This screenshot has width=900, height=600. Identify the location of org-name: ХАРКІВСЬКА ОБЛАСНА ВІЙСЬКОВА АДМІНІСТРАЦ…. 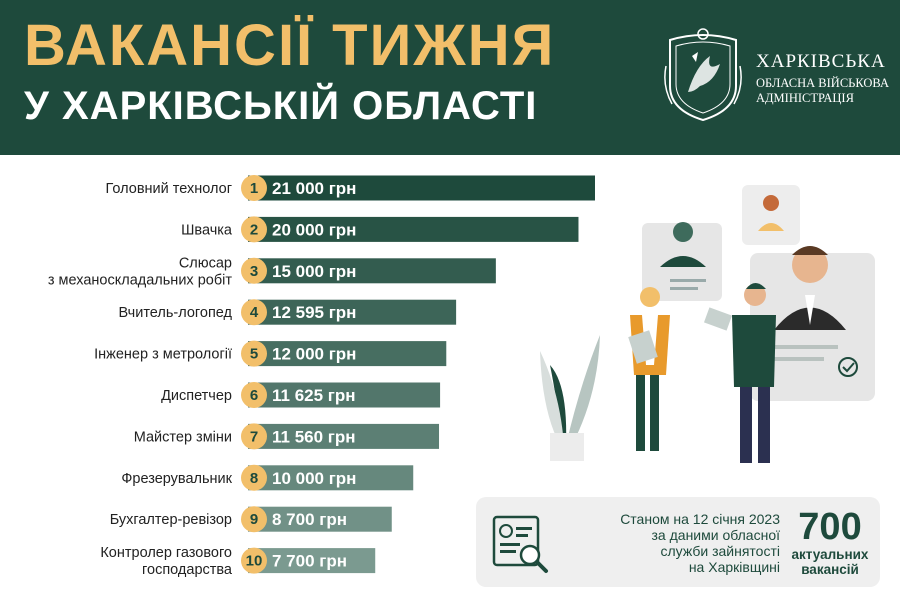
(822, 79).